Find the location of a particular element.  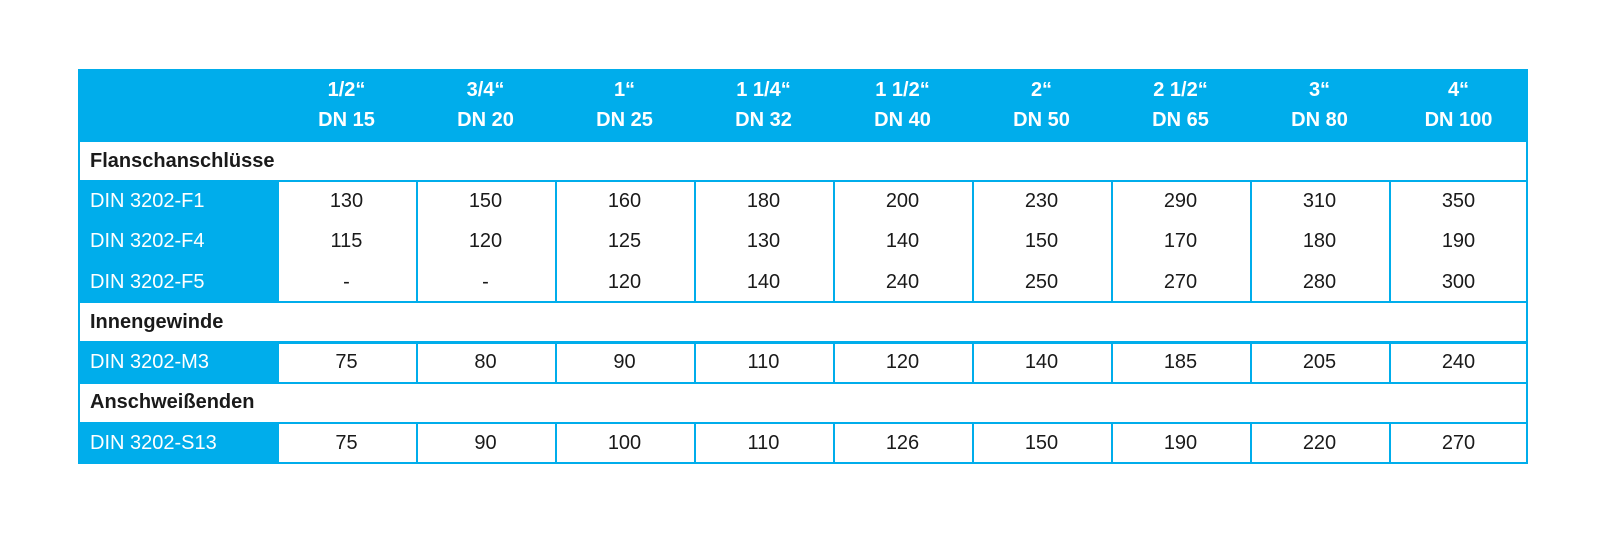

value-cell: 190 is located at coordinates (1180, 442).